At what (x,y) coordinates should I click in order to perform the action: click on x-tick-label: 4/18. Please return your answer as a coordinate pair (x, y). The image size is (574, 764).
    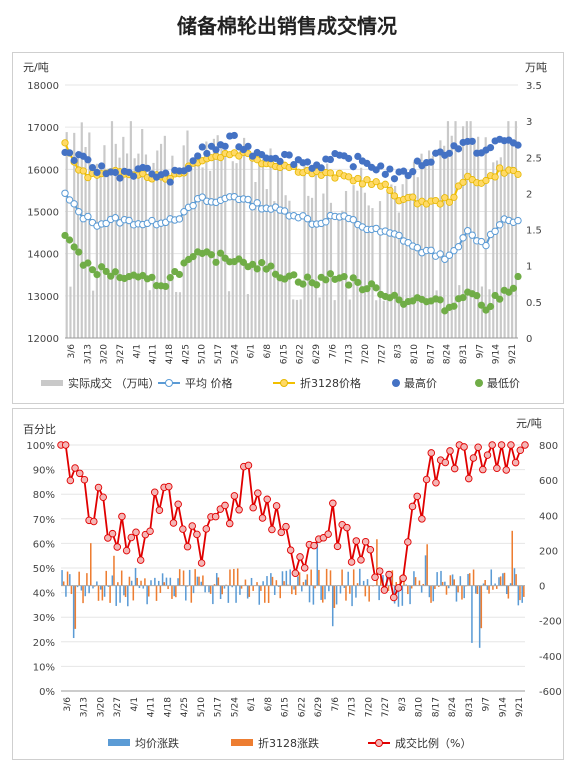
    Looking at the image, I should click on (170, 354).